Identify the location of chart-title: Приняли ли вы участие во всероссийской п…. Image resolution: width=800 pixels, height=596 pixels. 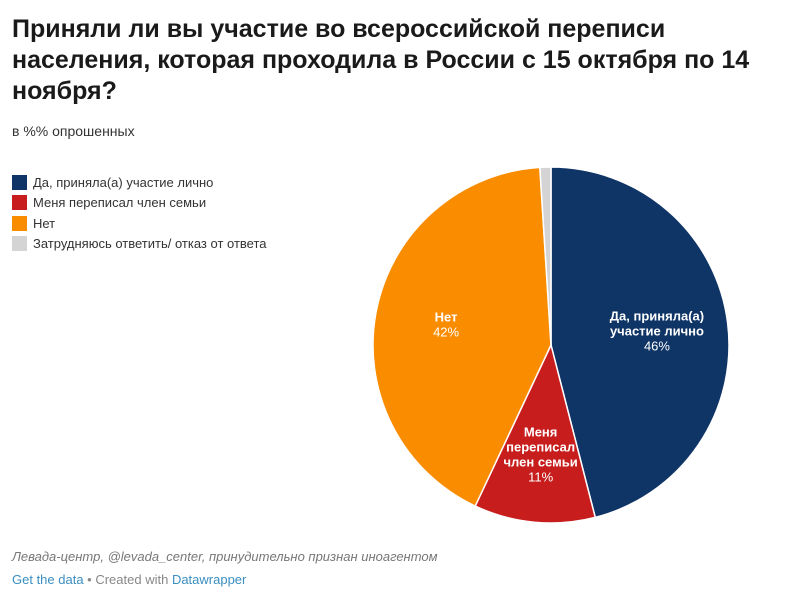
(381, 60).